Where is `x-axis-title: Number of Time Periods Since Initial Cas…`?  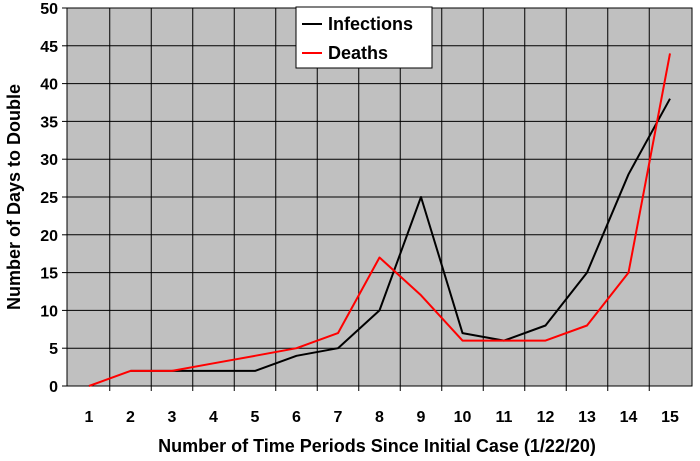 x-axis-title: Number of Time Periods Since Initial Cas… is located at coordinates (377, 446).